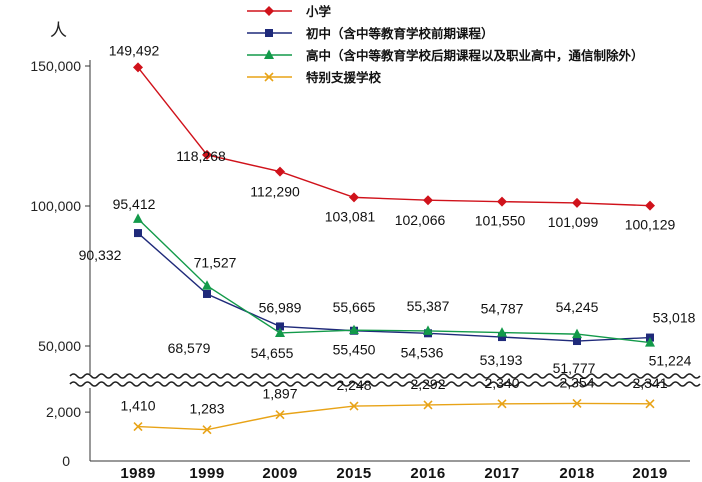 Image resolution: width=702 pixels, height=482 pixels. I want to click on y-tick-label: 2,000, so click(63, 412).